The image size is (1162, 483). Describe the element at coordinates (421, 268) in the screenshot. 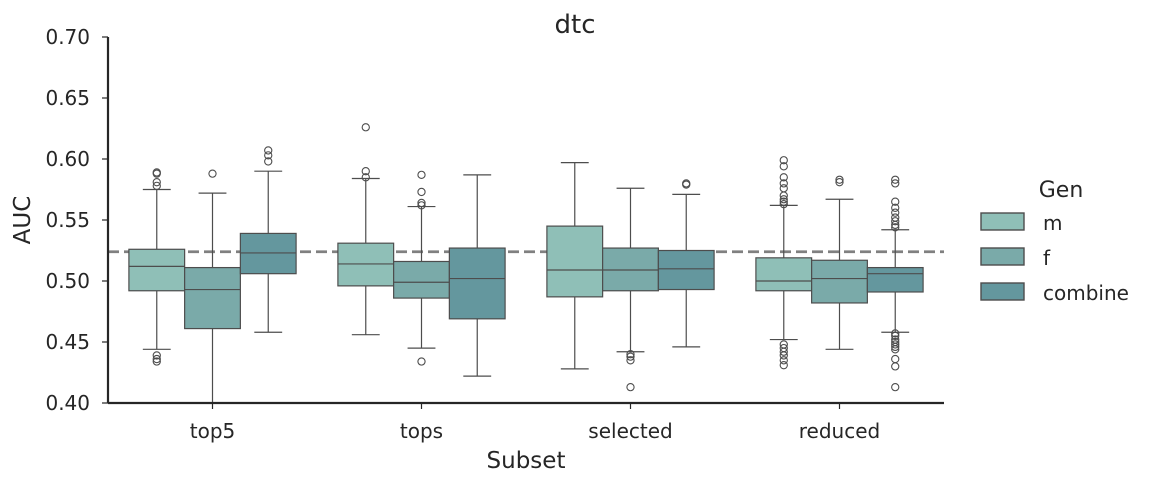

I see `box-f-tops` at that location.